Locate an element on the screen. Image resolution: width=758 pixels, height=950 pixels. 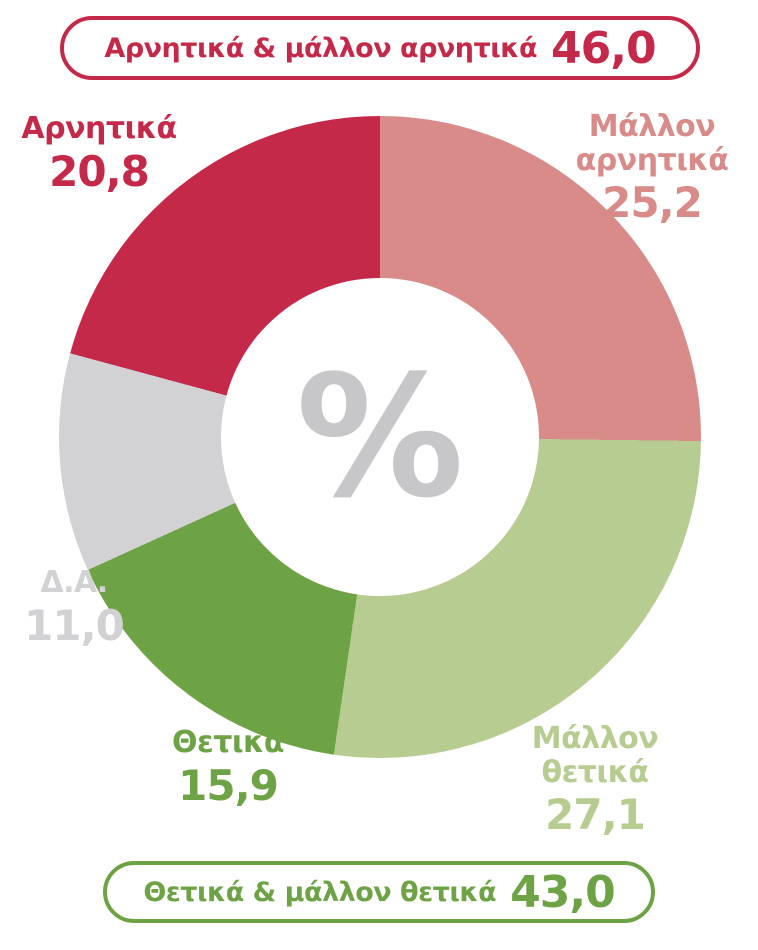
slice-value: 25,2 is located at coordinates (652, 203).